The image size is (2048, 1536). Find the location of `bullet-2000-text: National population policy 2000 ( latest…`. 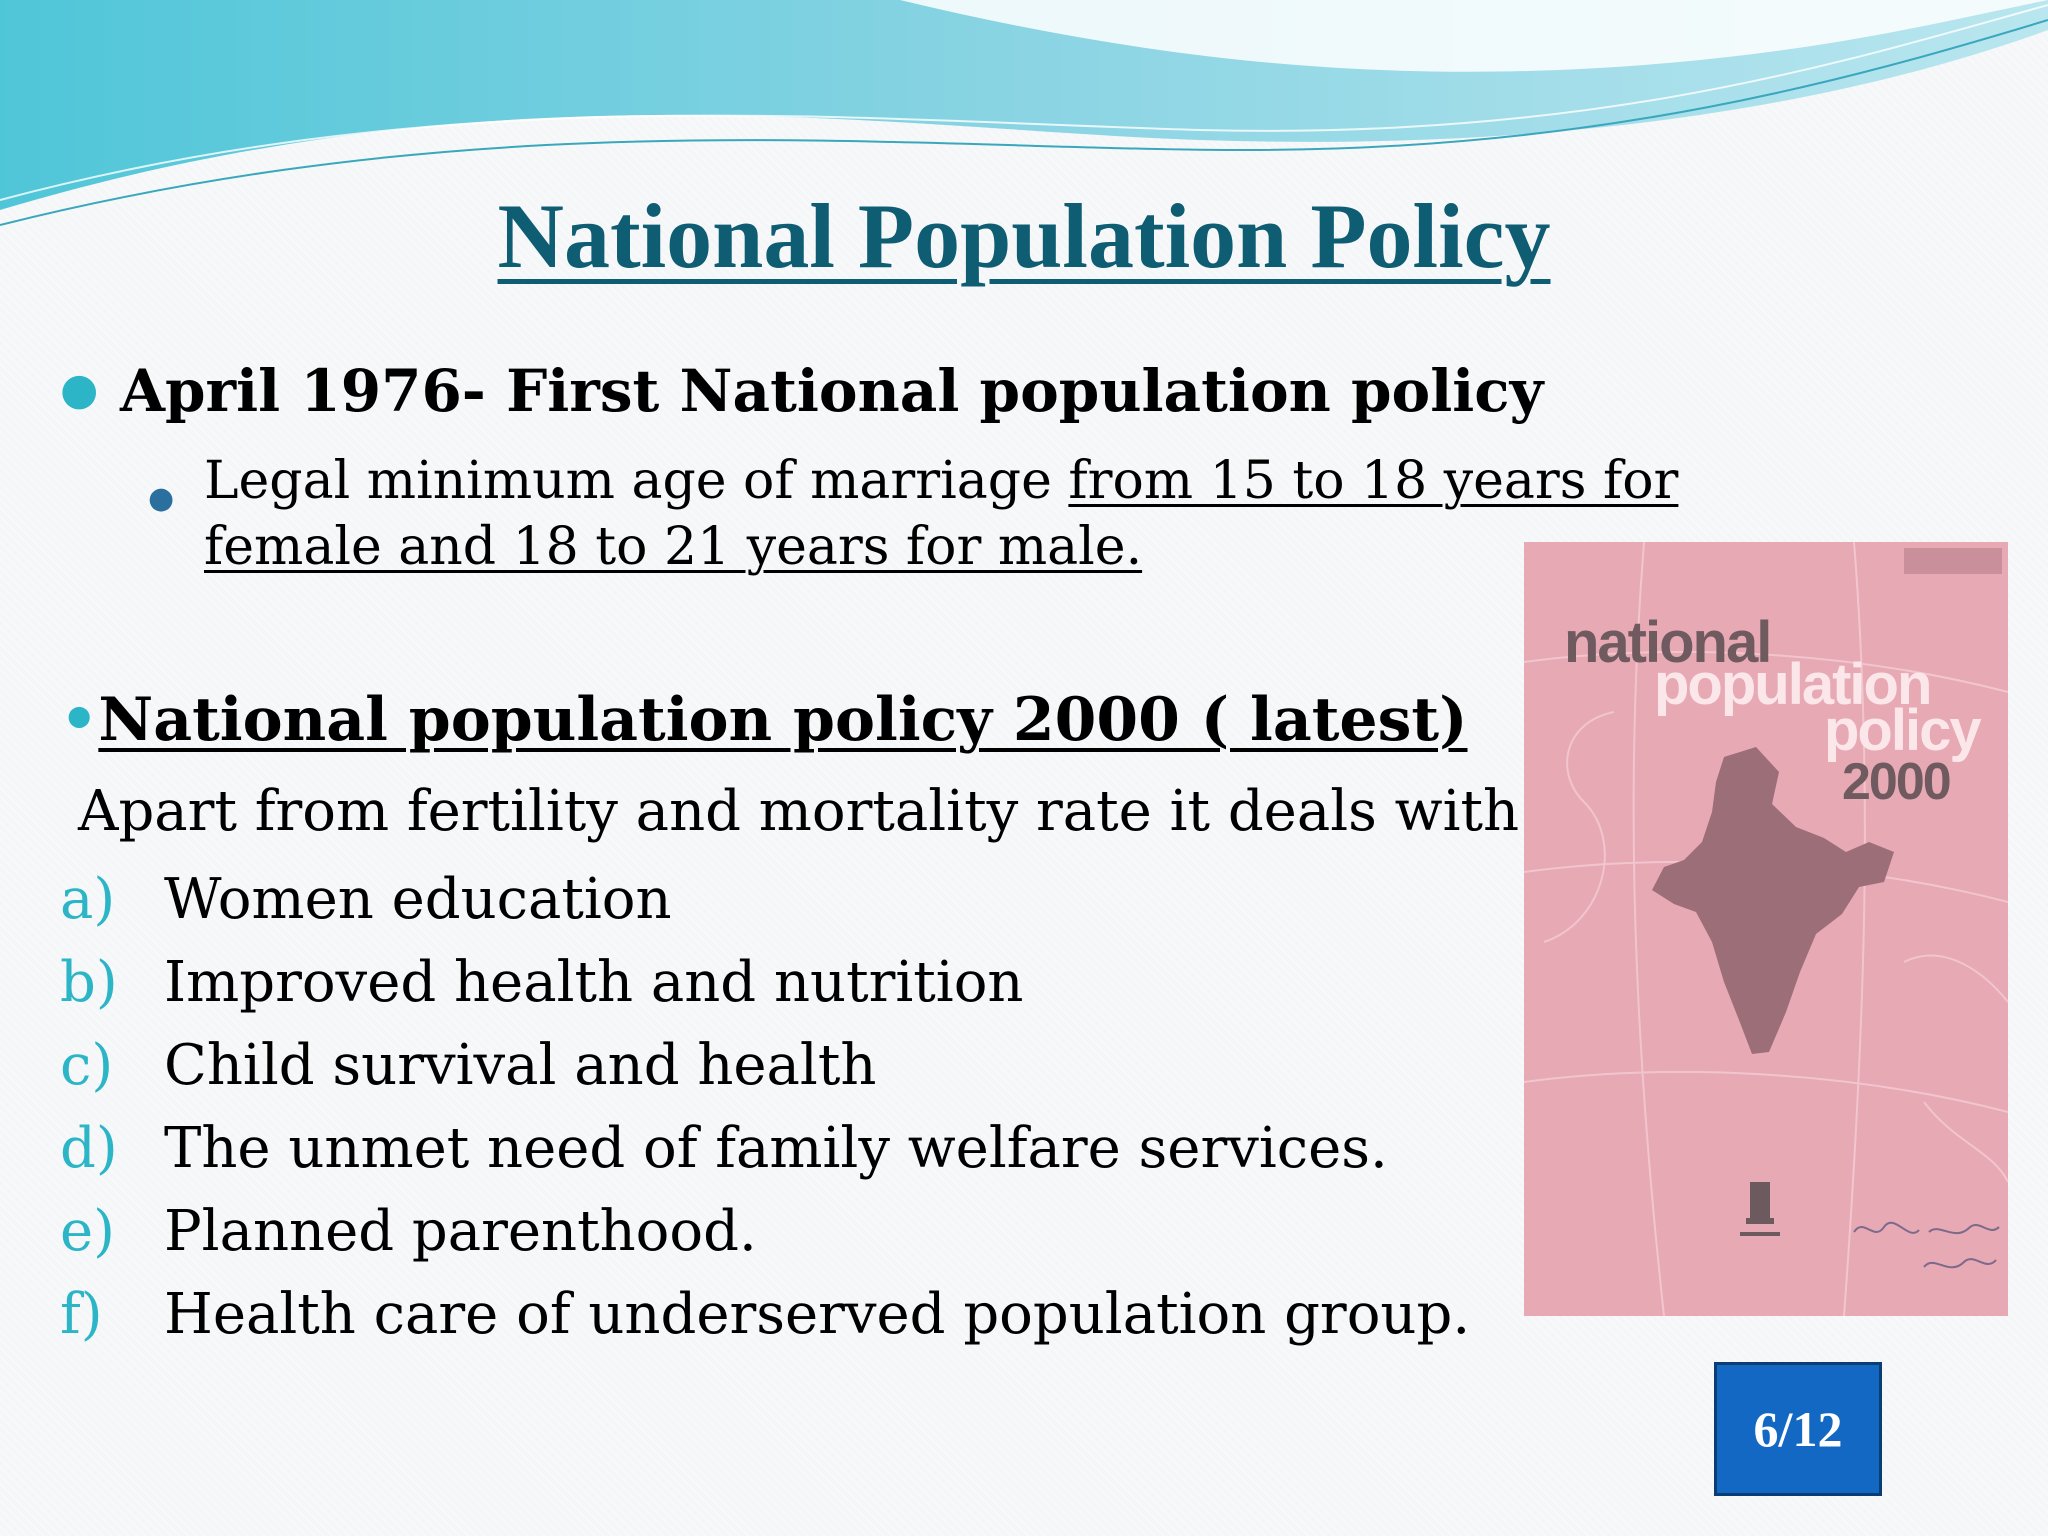

bullet-2000-text: National population policy 2000 ( latest… is located at coordinates (783, 720).